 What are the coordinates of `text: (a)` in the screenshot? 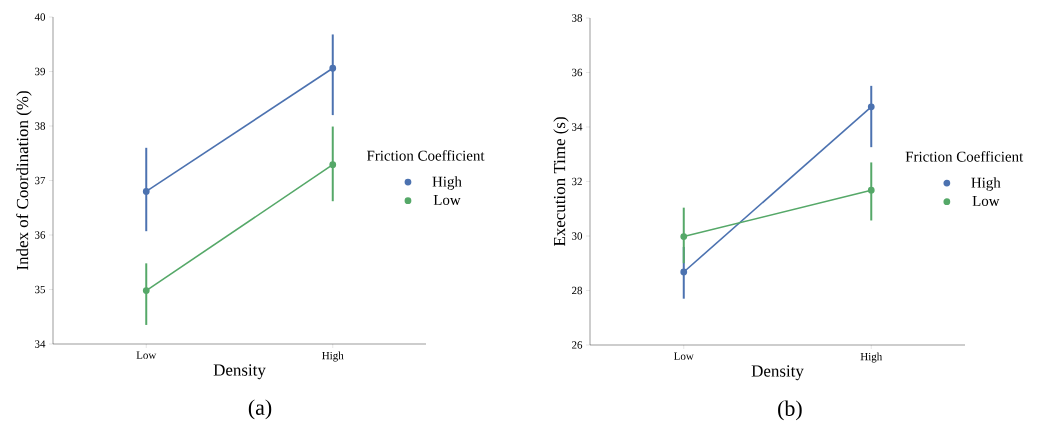 It's located at (260, 409).